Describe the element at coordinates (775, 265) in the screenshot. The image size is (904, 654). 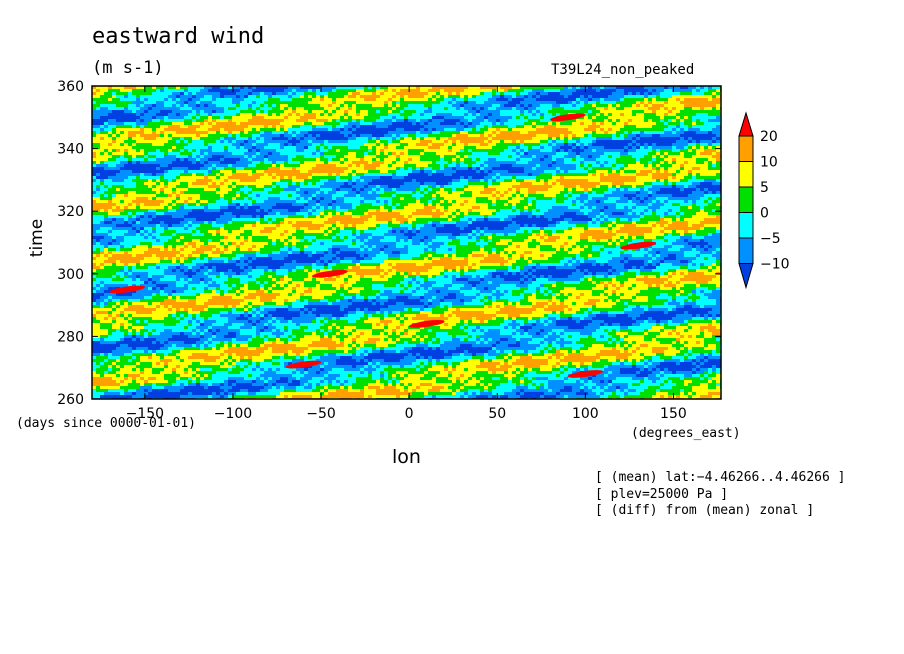
I see `colorbar-label: −10` at that location.